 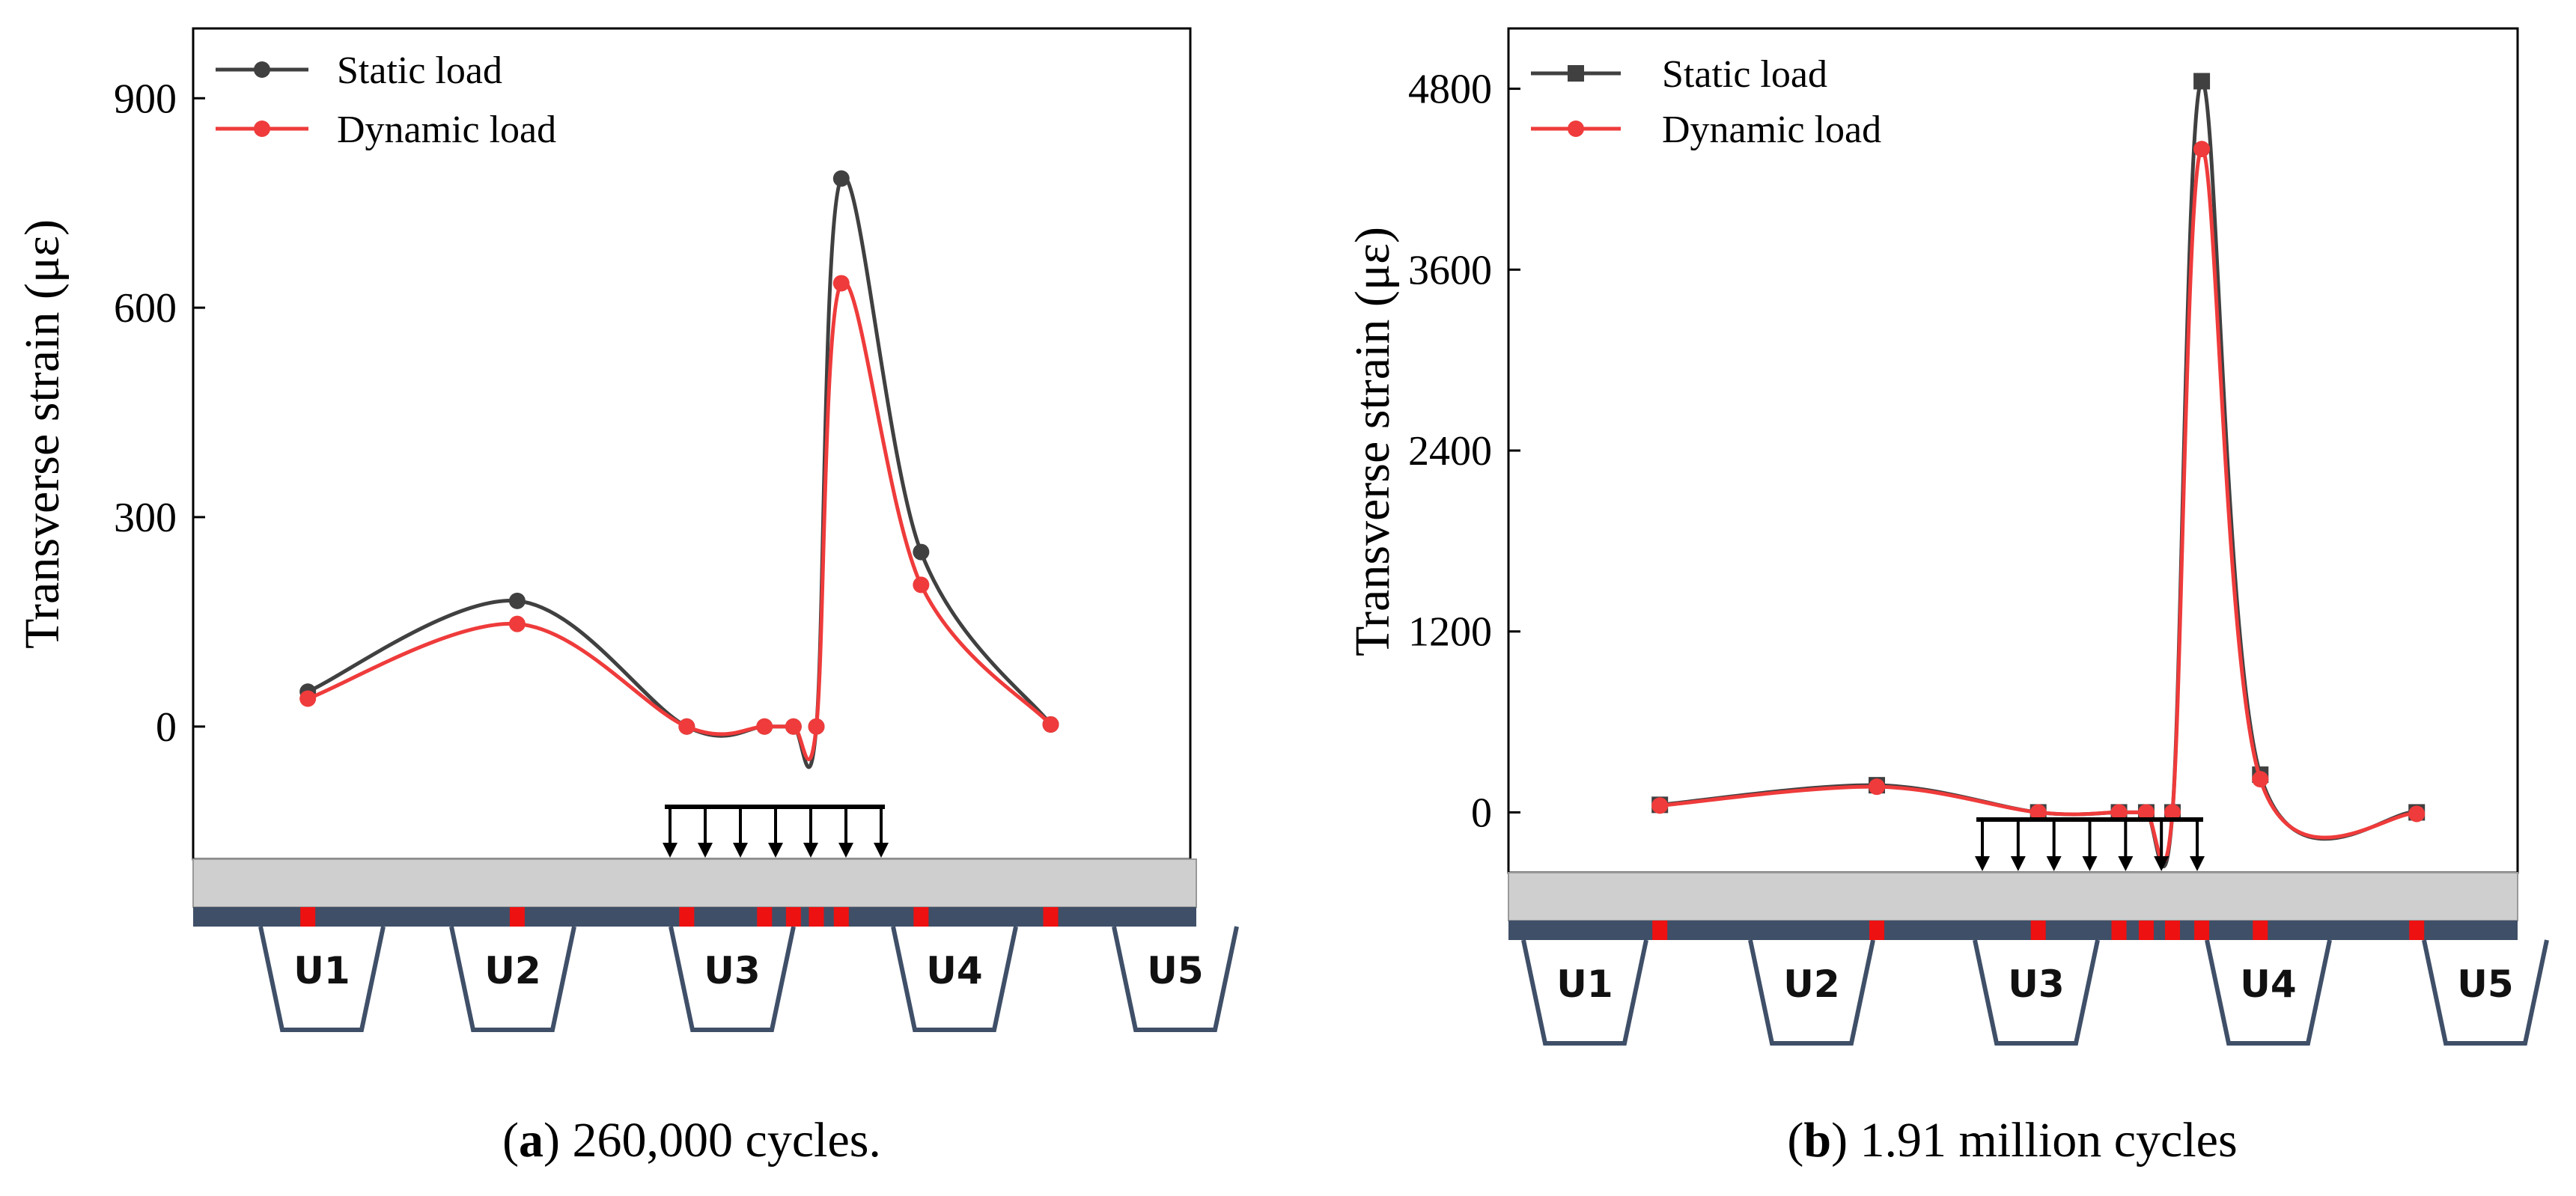 I want to click on panel-b-deck-section: U1 U2 U3 U4 U5, so click(x=2028, y=959).